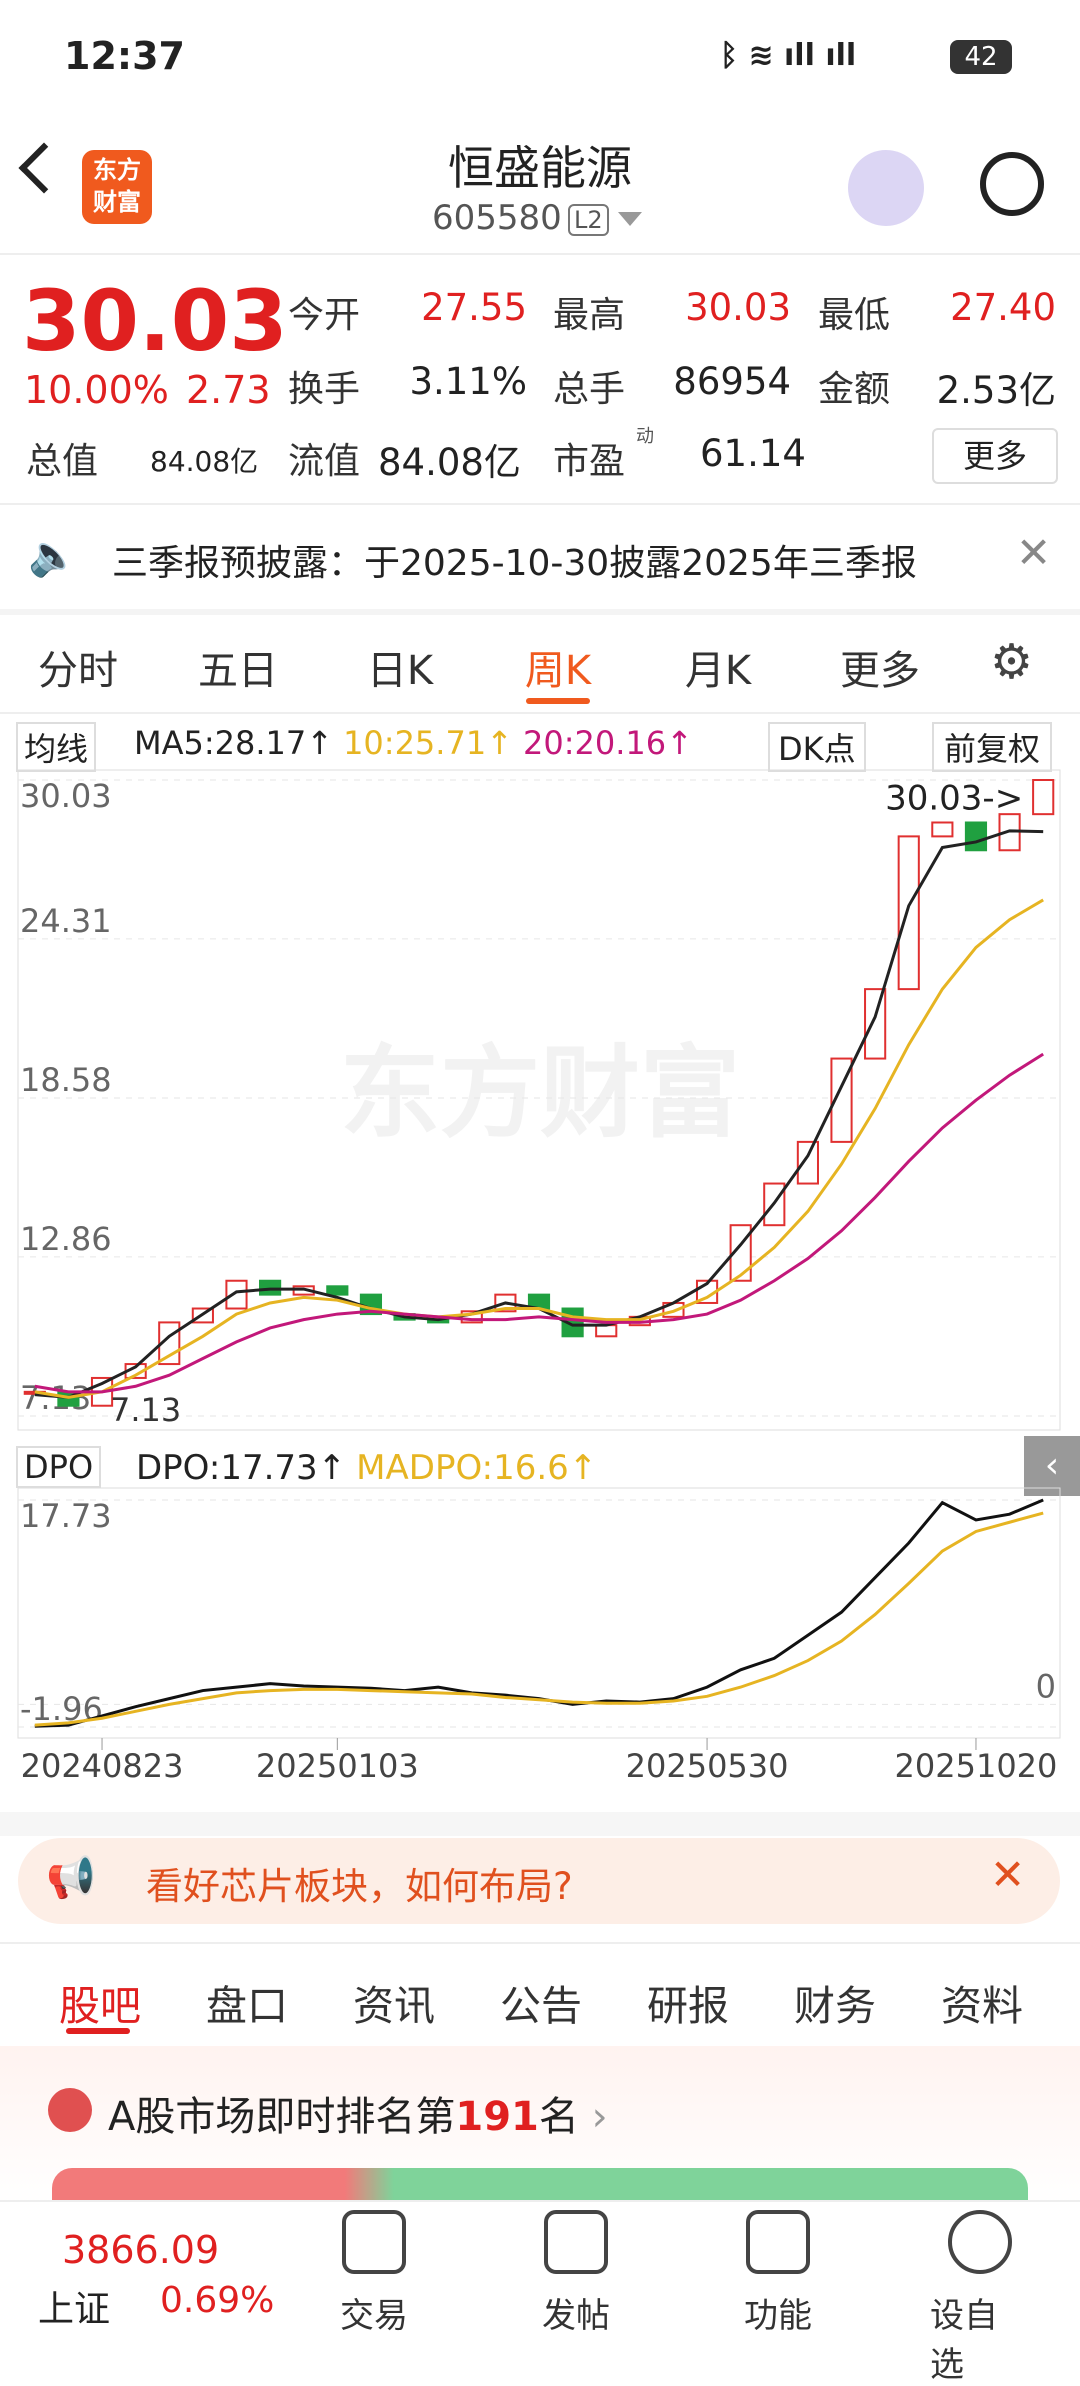 Image resolution: width=1080 pixels, height=2386 pixels. Describe the element at coordinates (145, 1410) in the screenshot. I see `low-label: 7.13` at that location.